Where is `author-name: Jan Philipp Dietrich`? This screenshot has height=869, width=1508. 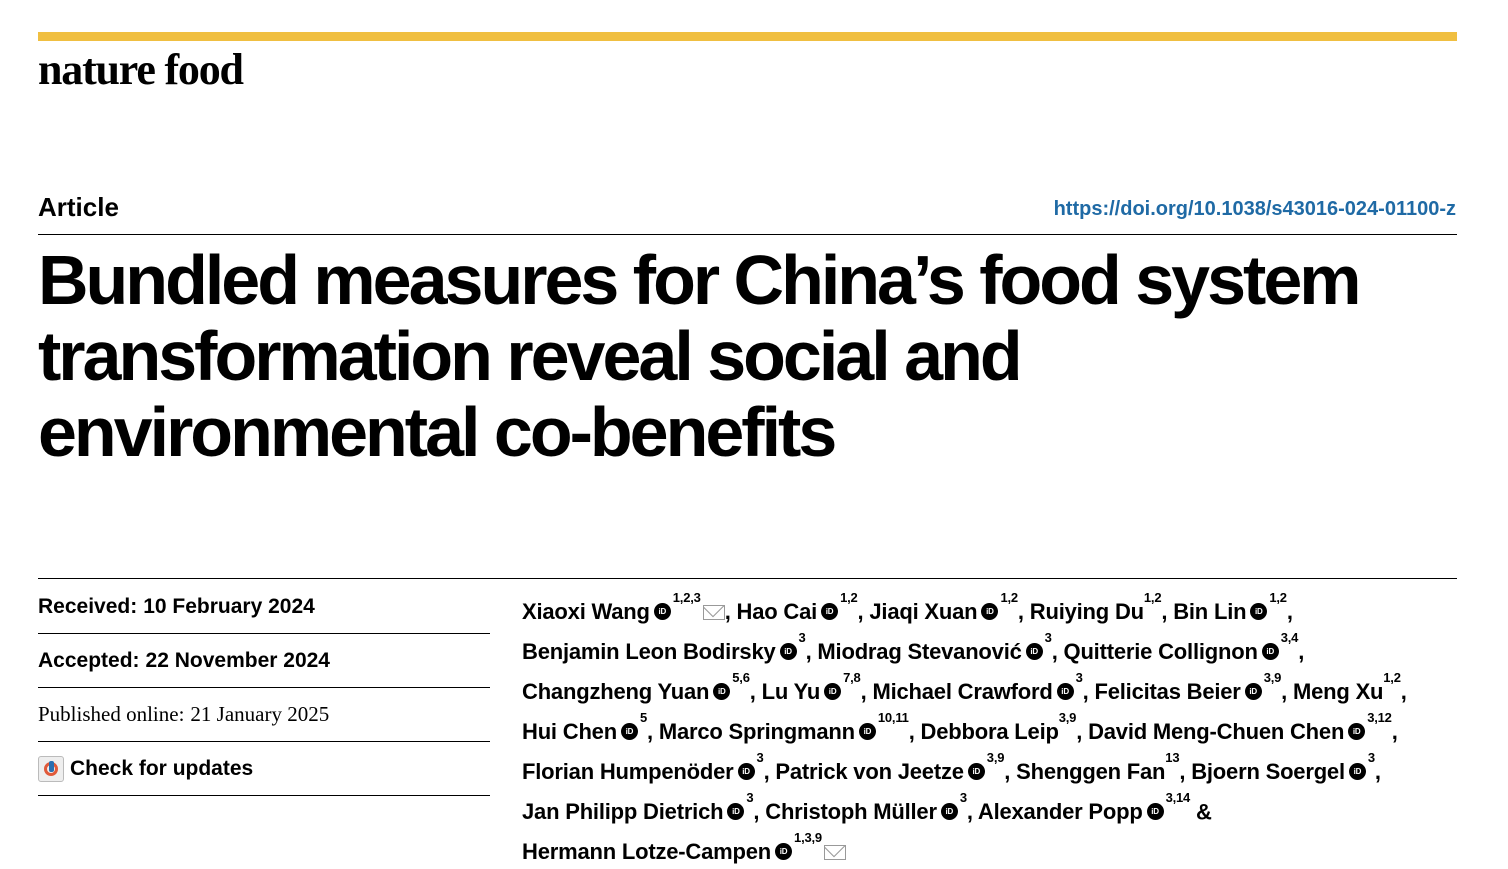 author-name: Jan Philipp Dietrich is located at coordinates (623, 811).